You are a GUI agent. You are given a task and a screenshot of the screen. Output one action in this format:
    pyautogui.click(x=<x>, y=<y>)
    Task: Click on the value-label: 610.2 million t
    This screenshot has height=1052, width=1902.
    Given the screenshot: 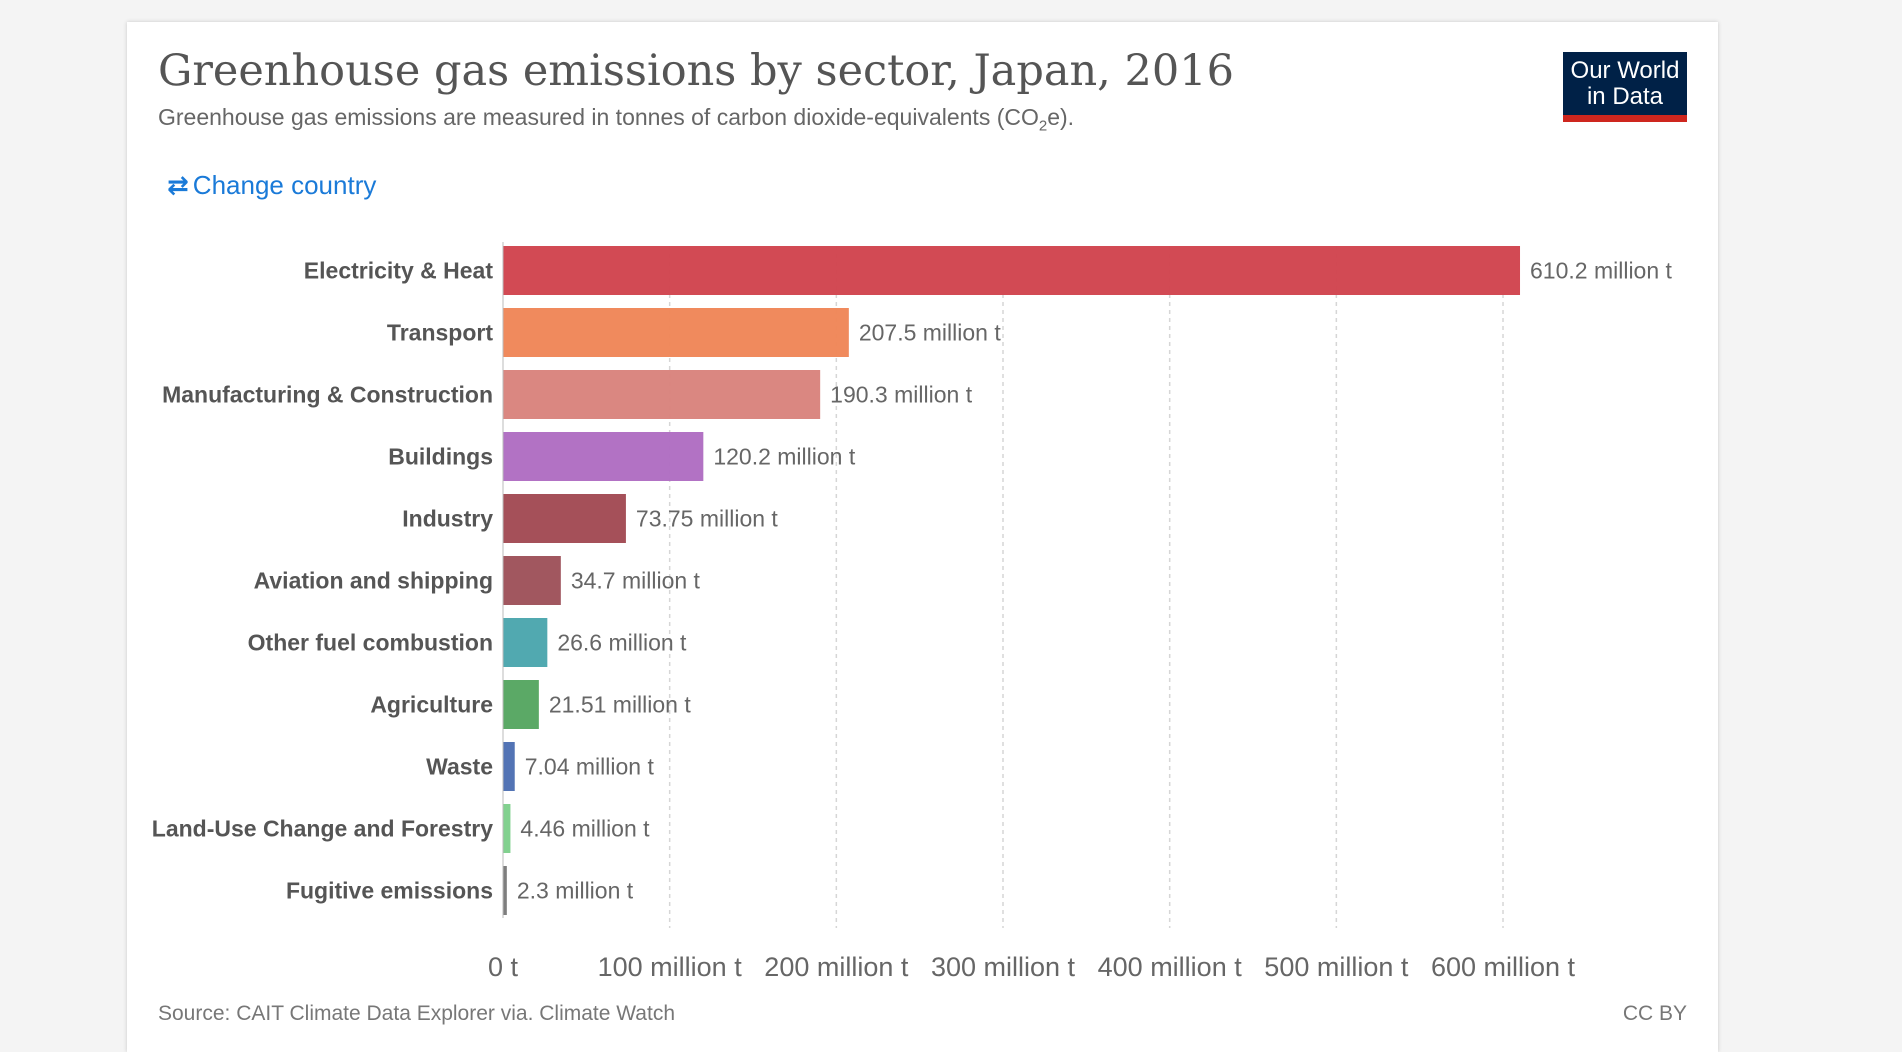 What is the action you would take?
    pyautogui.click(x=1601, y=271)
    